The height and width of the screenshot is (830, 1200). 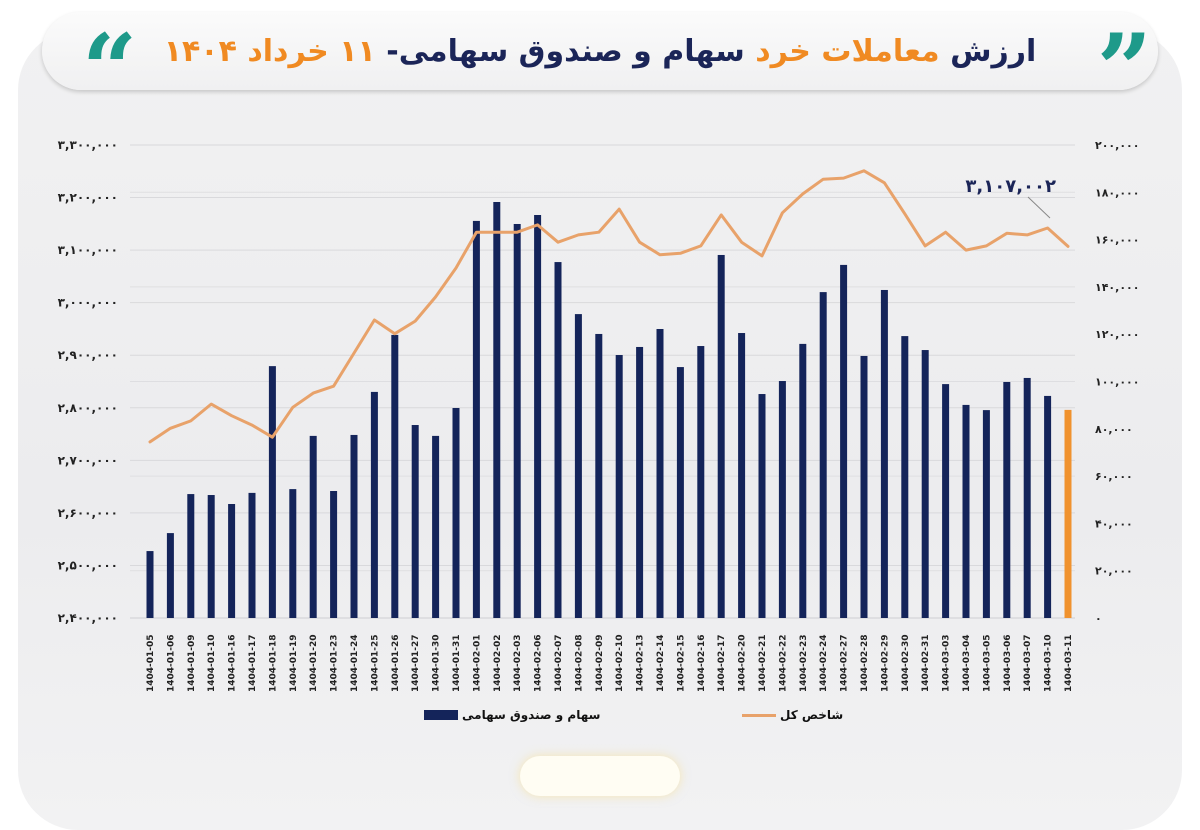 I want to click on line-swatch-icon, so click(x=759, y=715).